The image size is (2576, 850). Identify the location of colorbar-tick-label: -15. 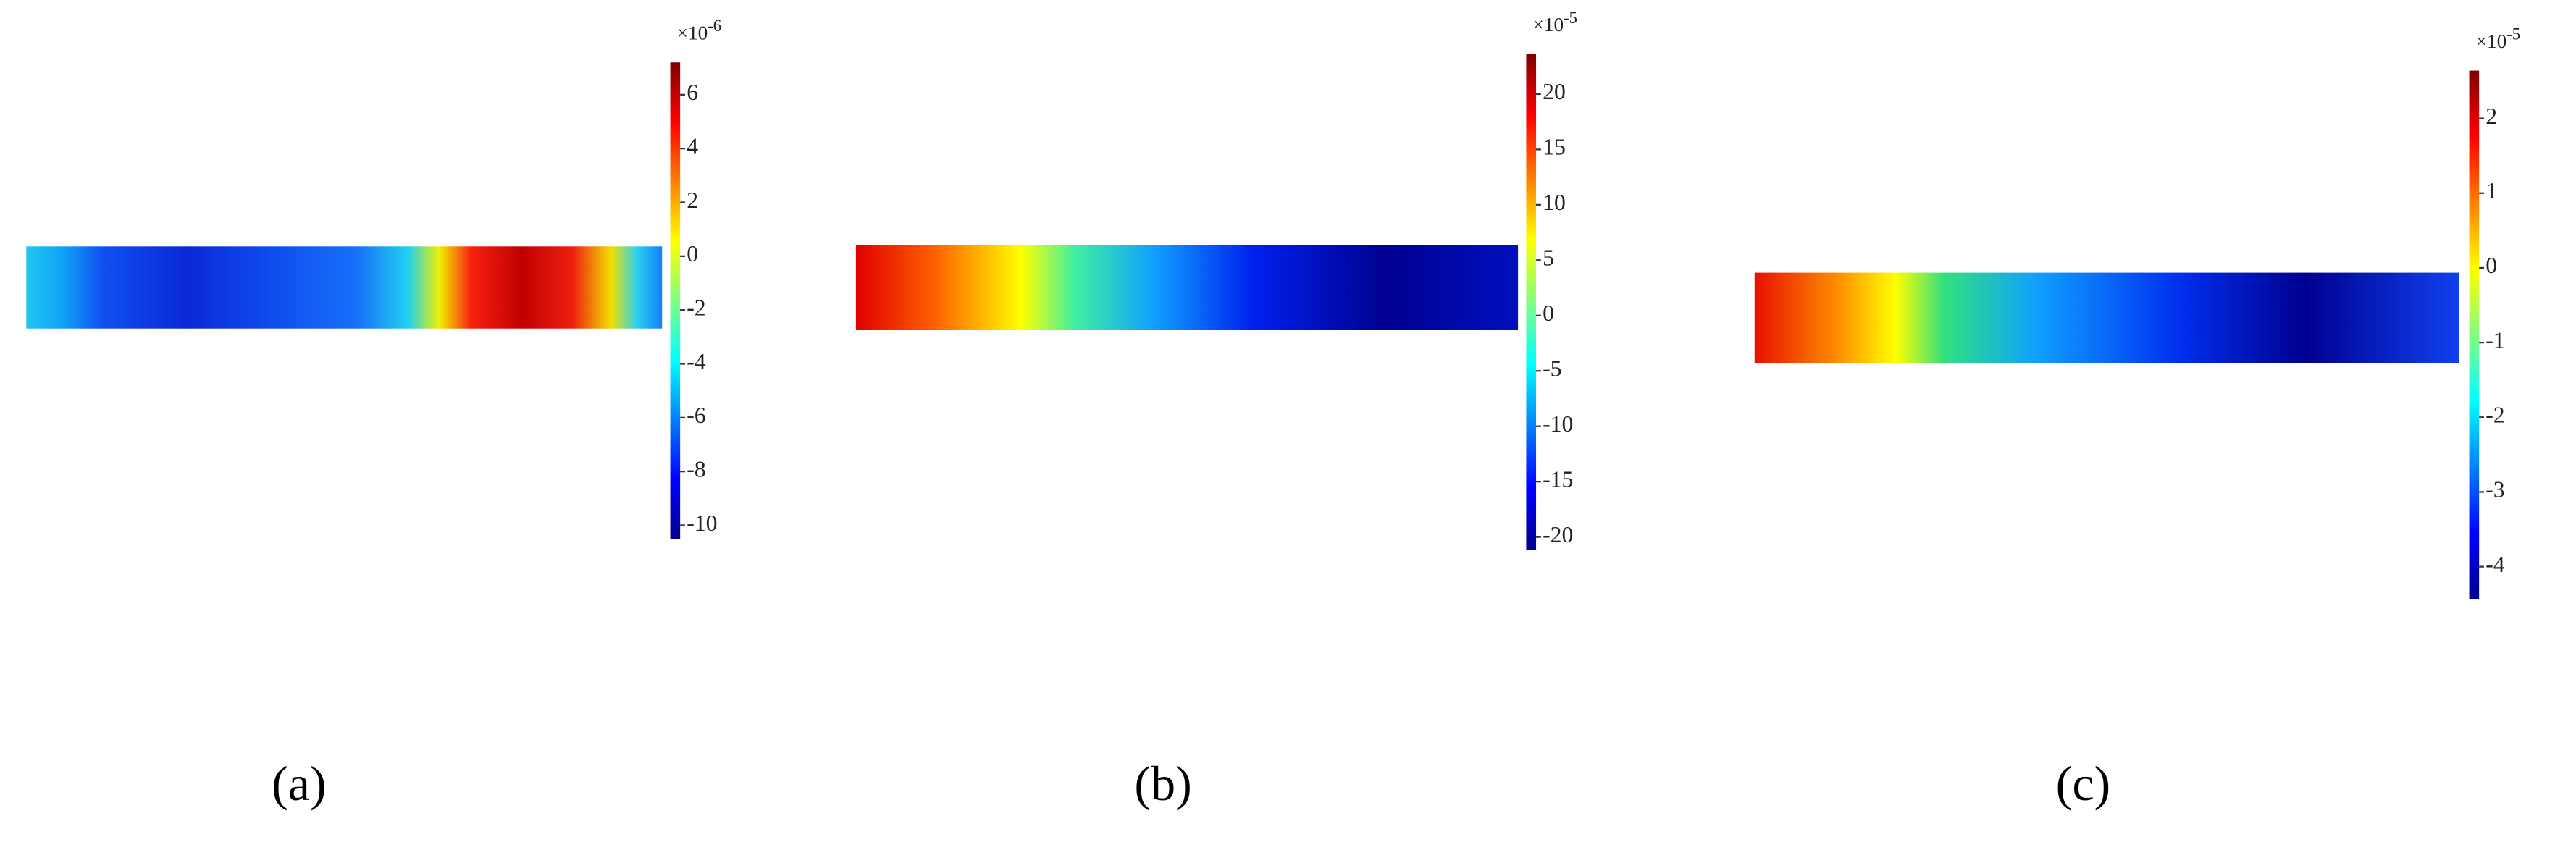
(1558, 479).